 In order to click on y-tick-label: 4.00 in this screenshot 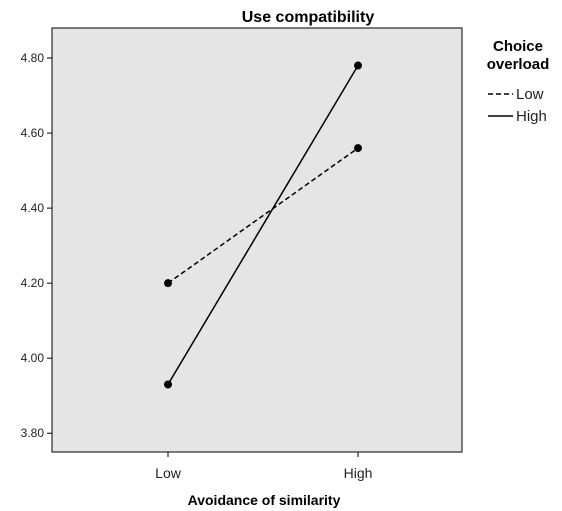, I will do `click(33, 358)`.